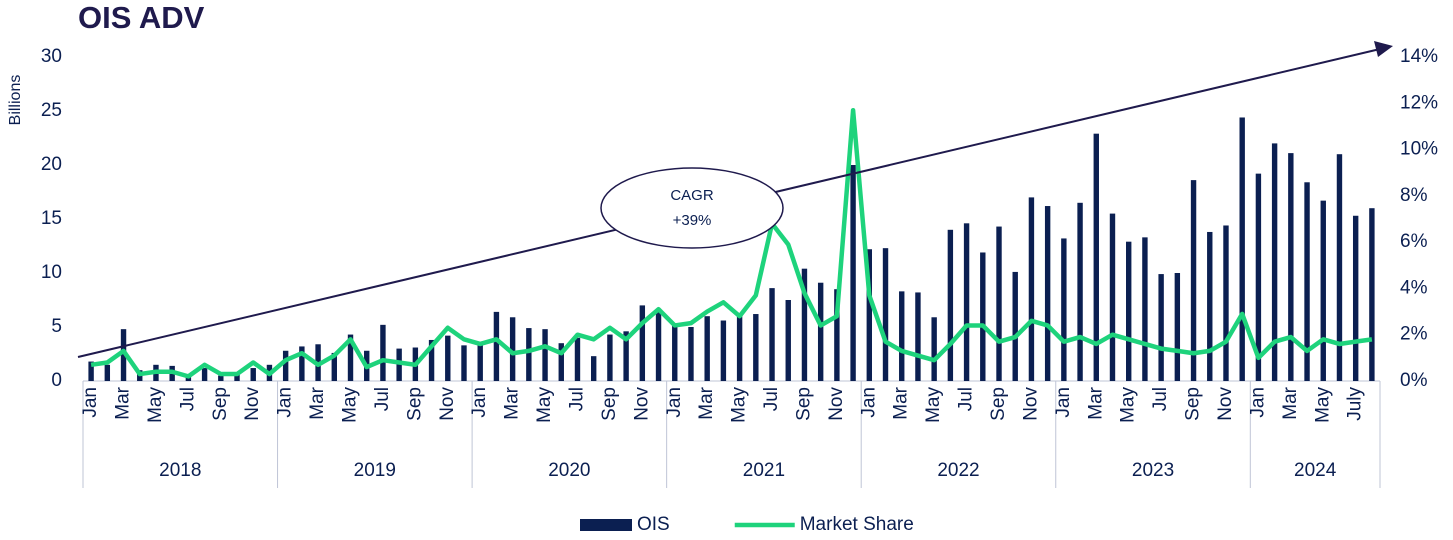 This screenshot has height=540, width=1453. What do you see at coordinates (857, 524) in the screenshot?
I see `legend-label: Market Share` at bounding box center [857, 524].